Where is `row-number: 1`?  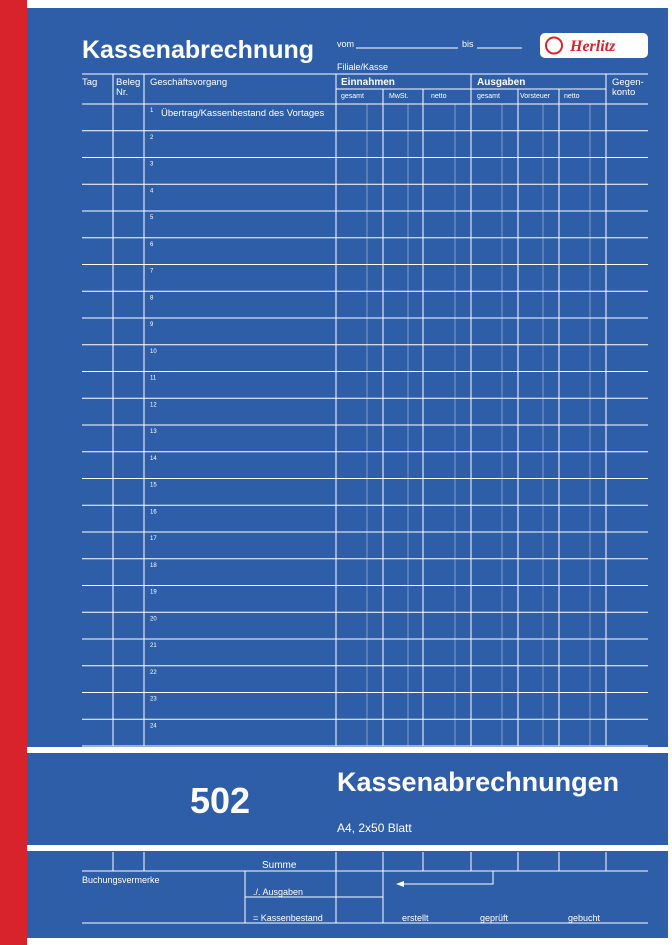
row-number: 1 is located at coordinates (152, 111).